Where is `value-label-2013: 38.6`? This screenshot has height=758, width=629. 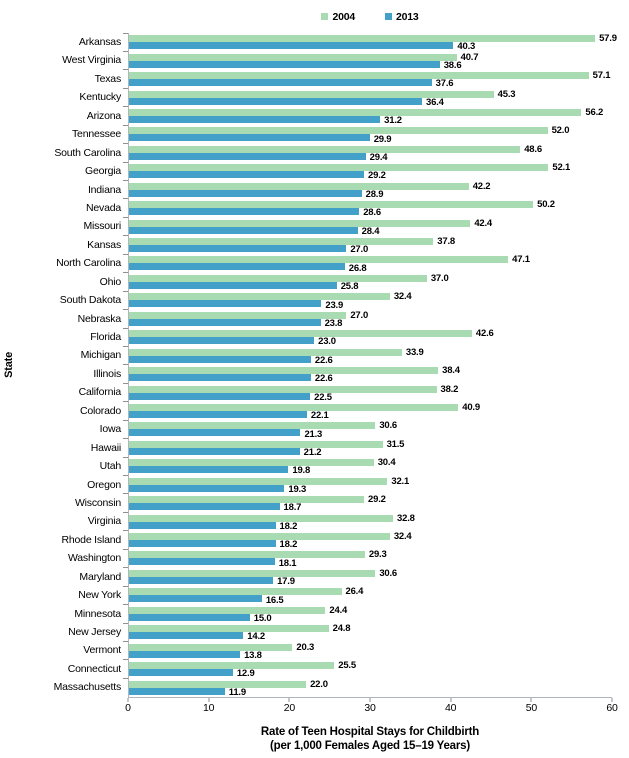
value-label-2013: 38.6 is located at coordinates (452, 65).